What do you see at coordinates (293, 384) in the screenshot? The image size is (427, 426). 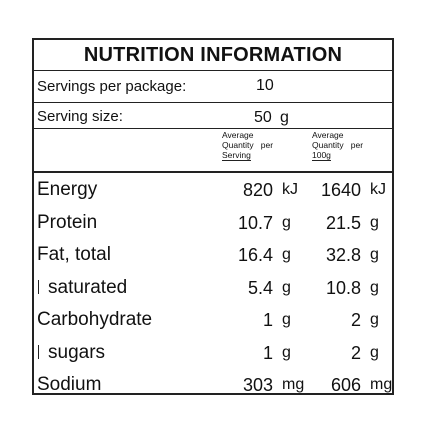 I see `per-serving-unit: mg` at bounding box center [293, 384].